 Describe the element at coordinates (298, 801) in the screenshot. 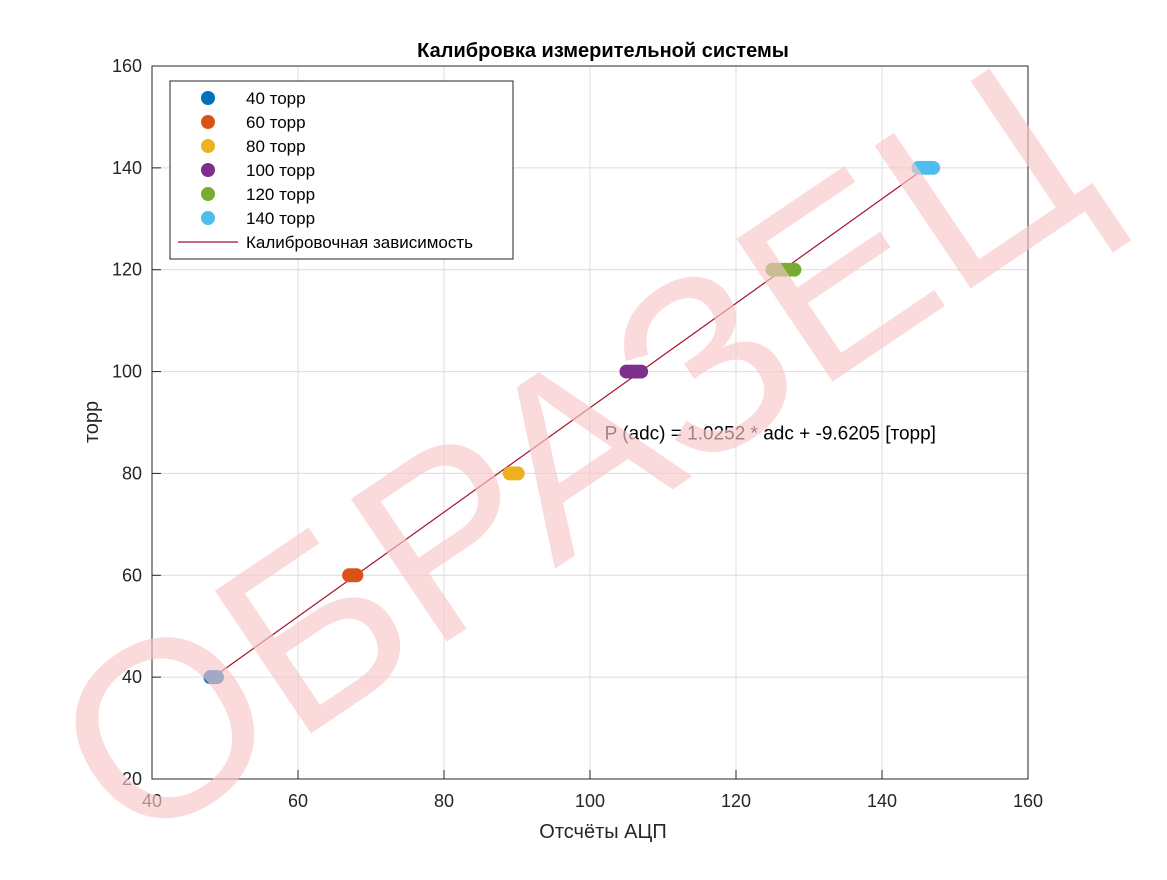

I see `x-tick-label: 60` at that location.